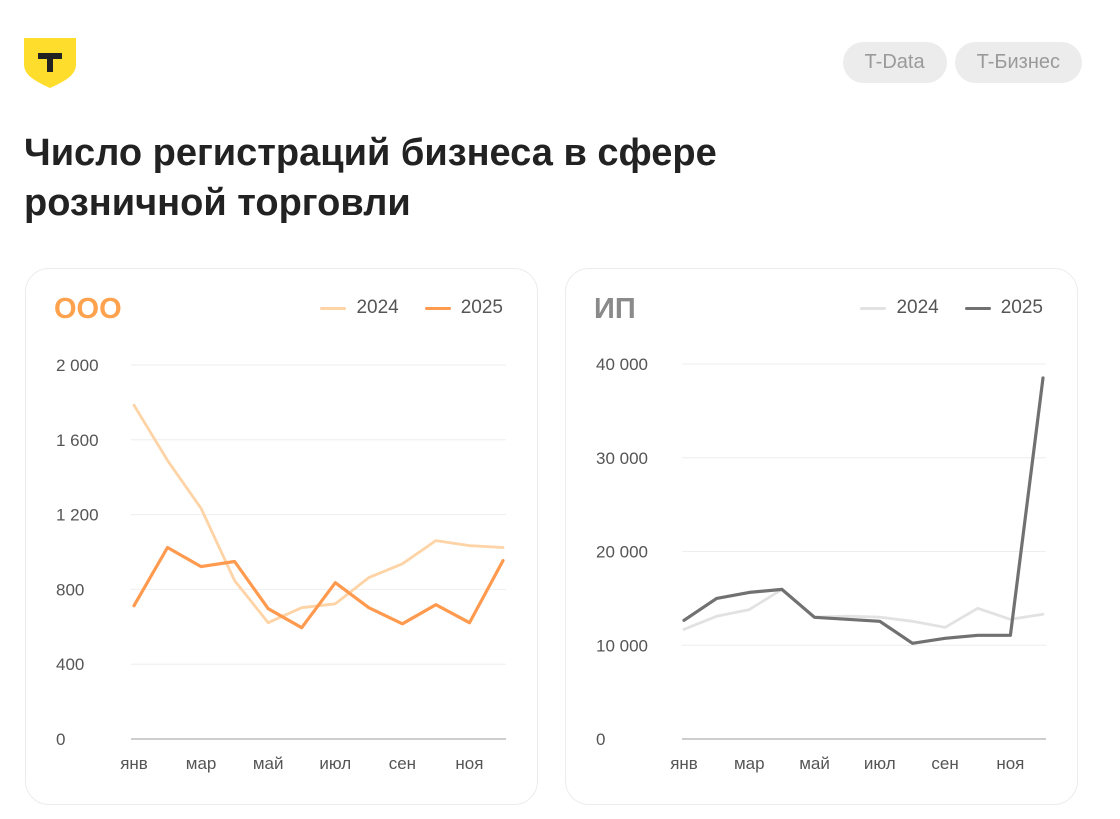  I want to click on t-logo, so click(50, 63).